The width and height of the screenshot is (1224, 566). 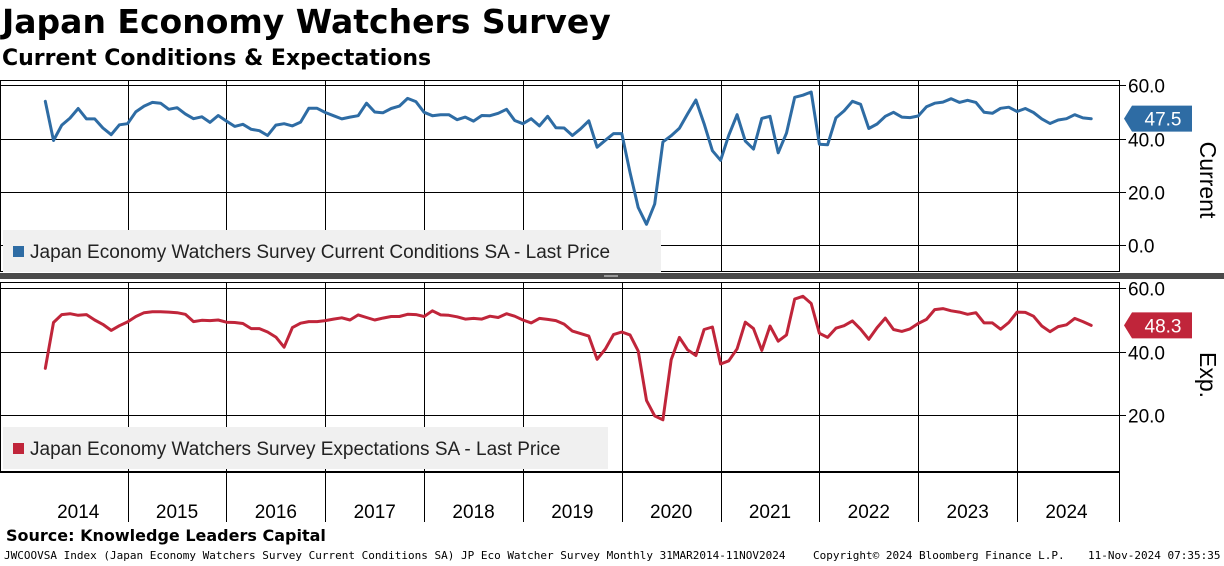 What do you see at coordinates (166, 535) in the screenshot?
I see `source-note: Source: Knowledge Leaders Capital` at bounding box center [166, 535].